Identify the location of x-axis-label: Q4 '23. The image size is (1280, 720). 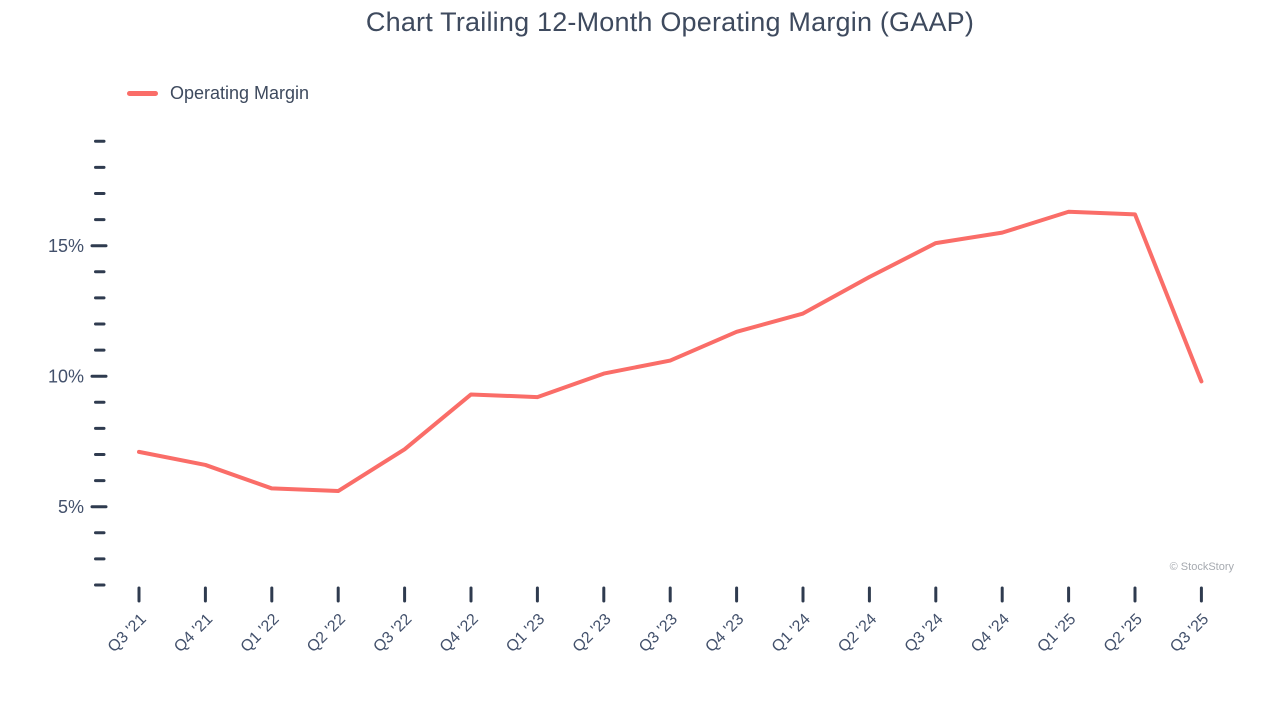
(724, 633).